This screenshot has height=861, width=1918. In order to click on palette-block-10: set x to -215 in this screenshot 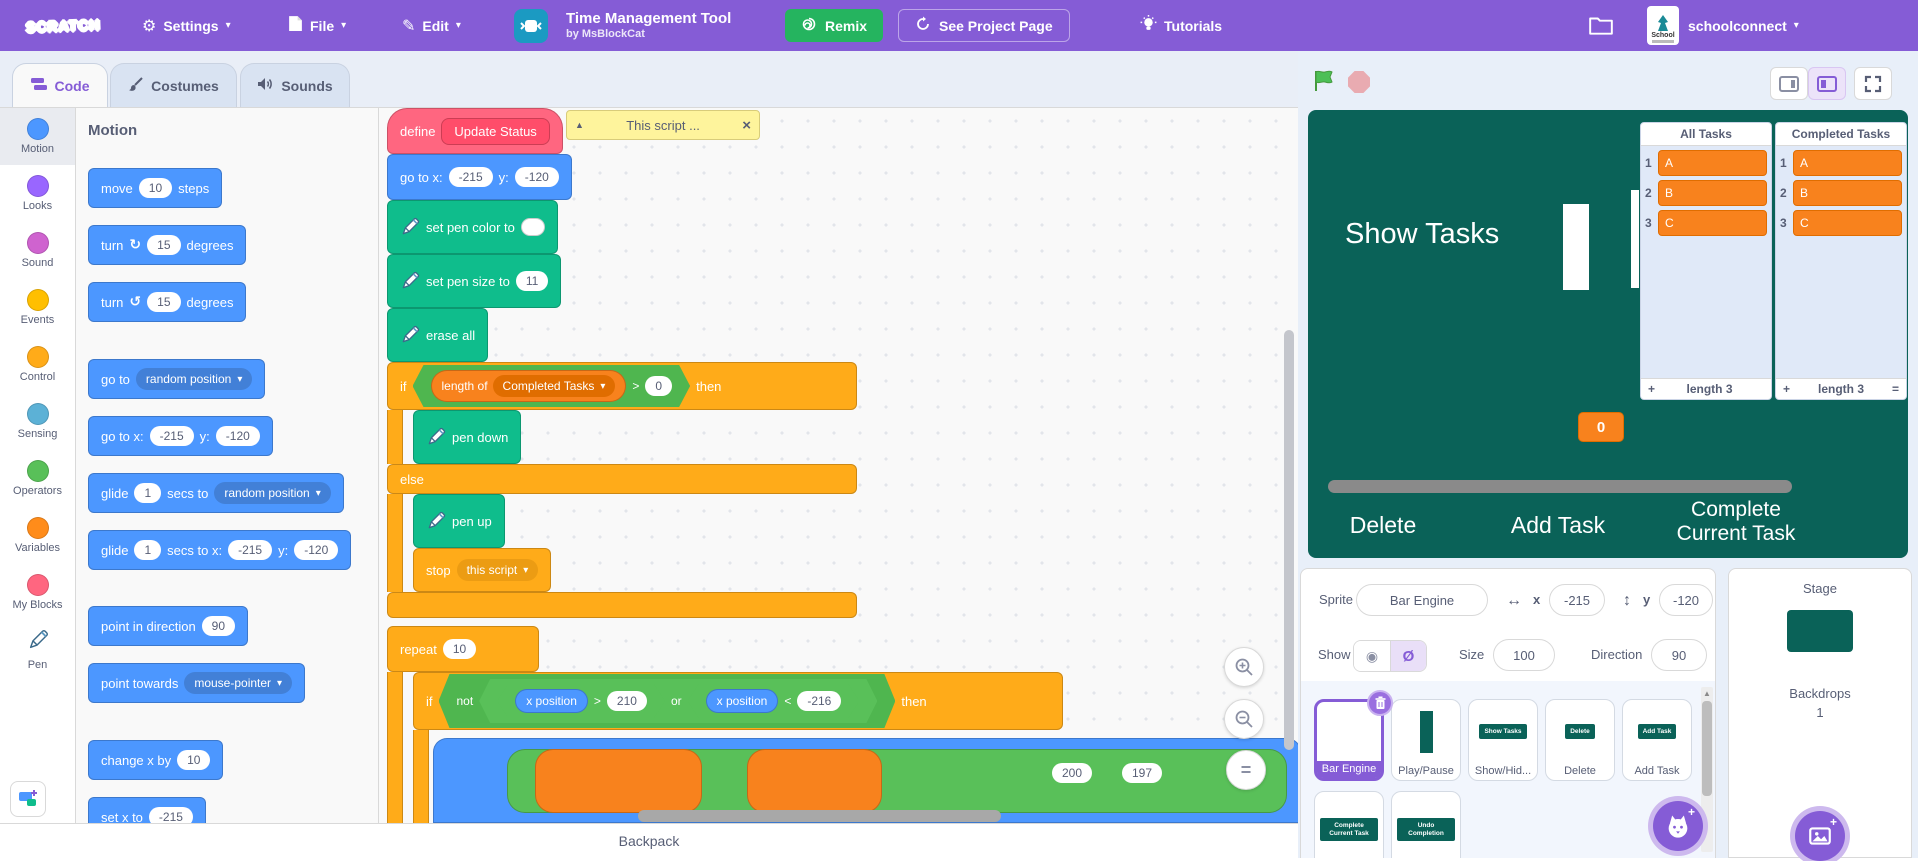, I will do `click(147, 810)`.